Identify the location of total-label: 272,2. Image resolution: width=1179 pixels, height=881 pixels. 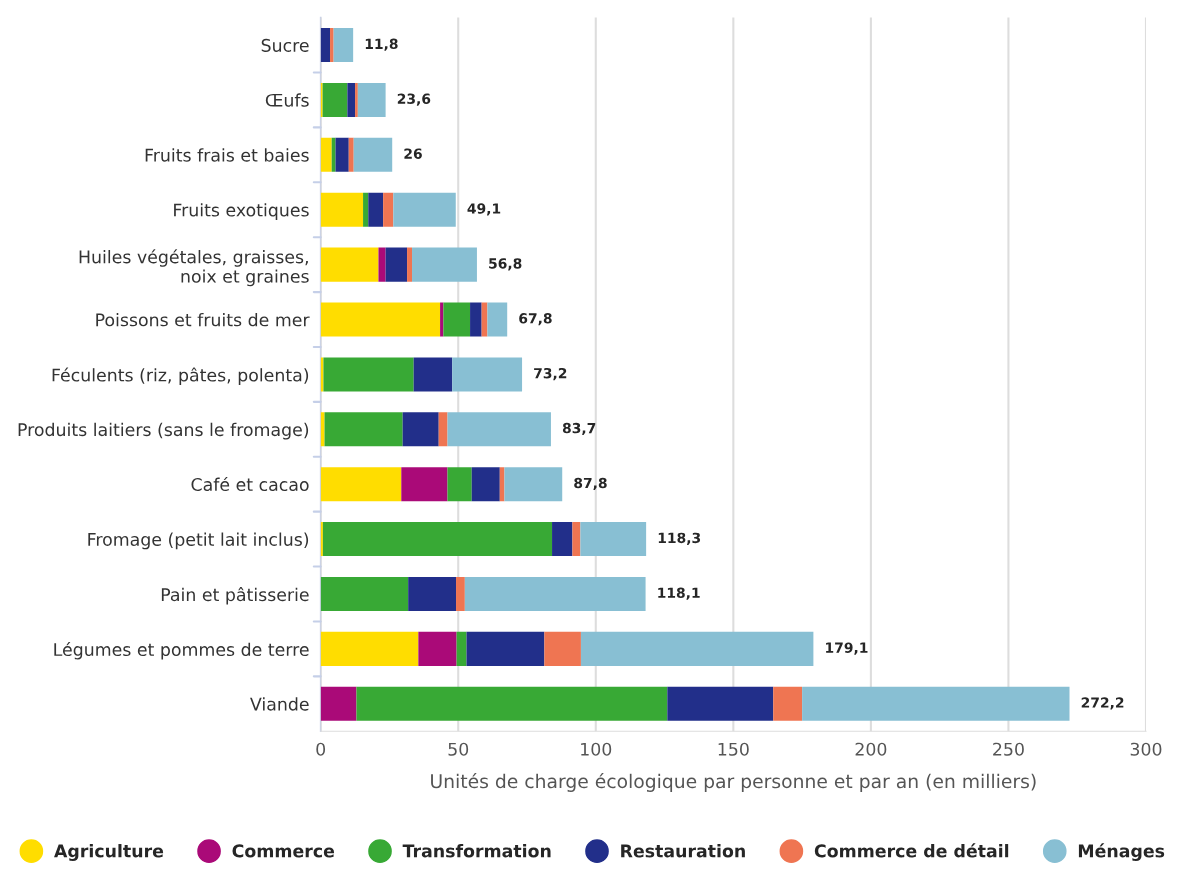
(1102, 703).